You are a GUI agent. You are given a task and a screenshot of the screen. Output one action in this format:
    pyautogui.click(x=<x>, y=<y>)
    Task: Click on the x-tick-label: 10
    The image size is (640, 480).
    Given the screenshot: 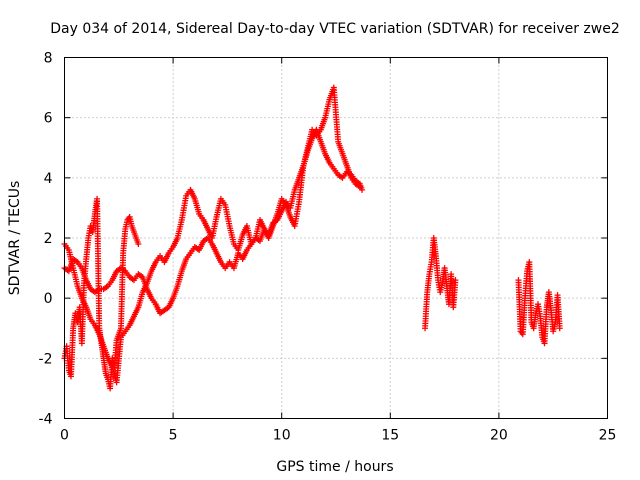 What is the action you would take?
    pyautogui.click(x=282, y=436)
    